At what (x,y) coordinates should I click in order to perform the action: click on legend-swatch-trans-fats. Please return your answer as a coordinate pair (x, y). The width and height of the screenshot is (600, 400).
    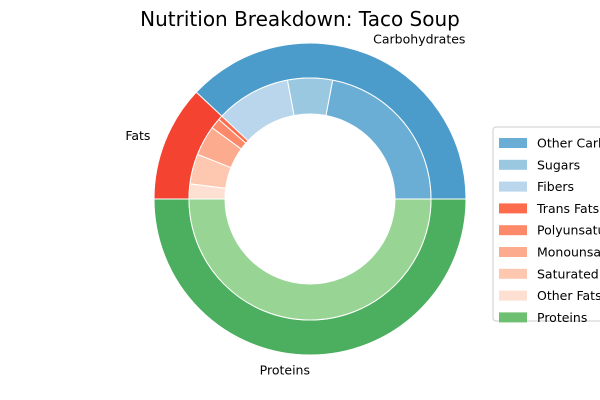
    Looking at the image, I should click on (513, 208).